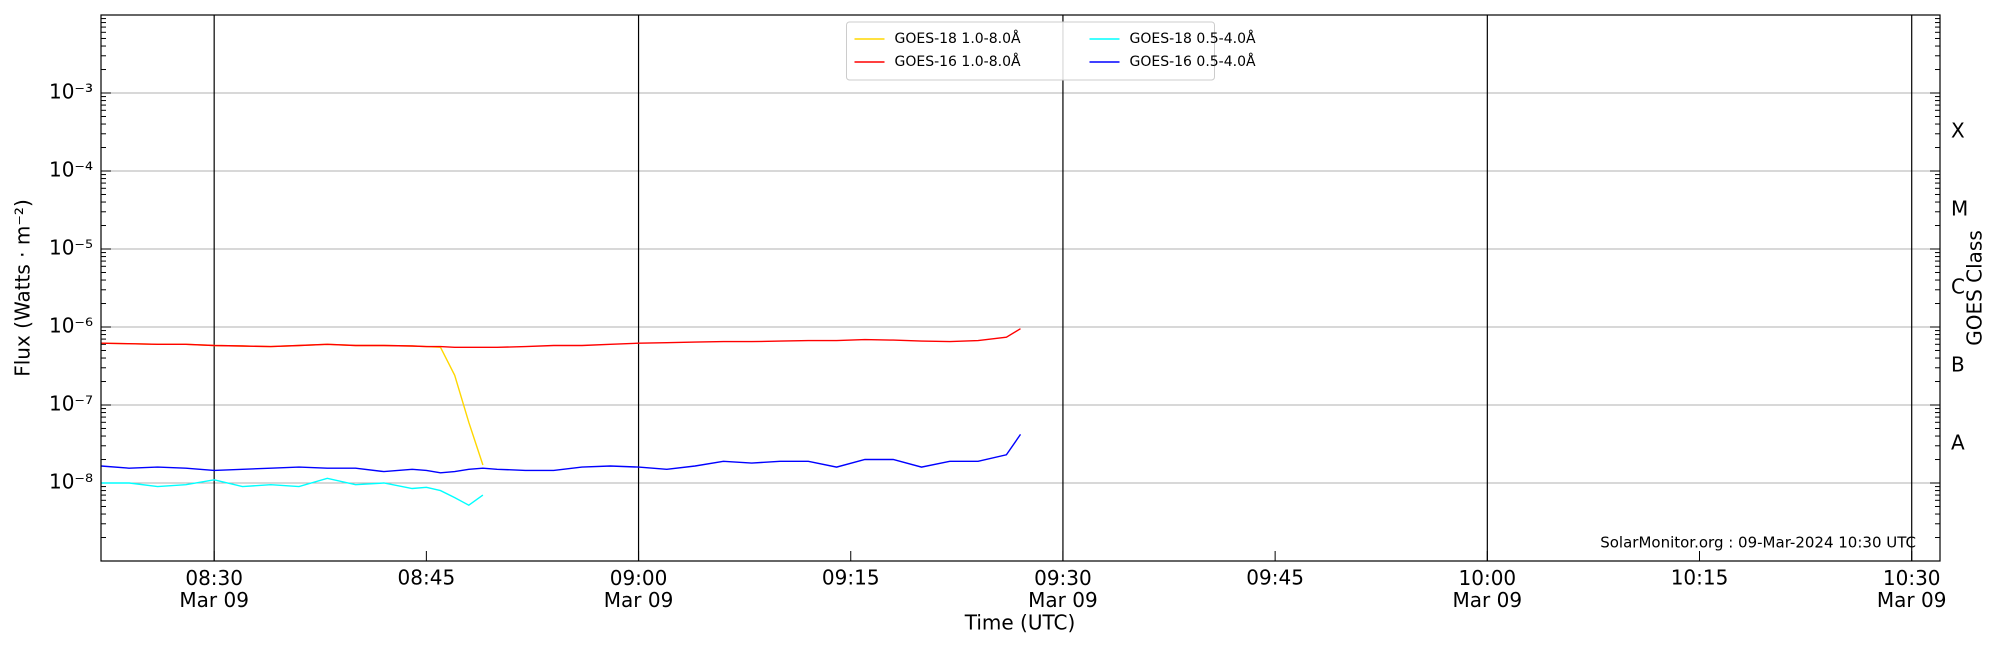 This screenshot has height=650, width=2000. I want to click on y-tick-label: 10⁻⁴, so click(71, 170).